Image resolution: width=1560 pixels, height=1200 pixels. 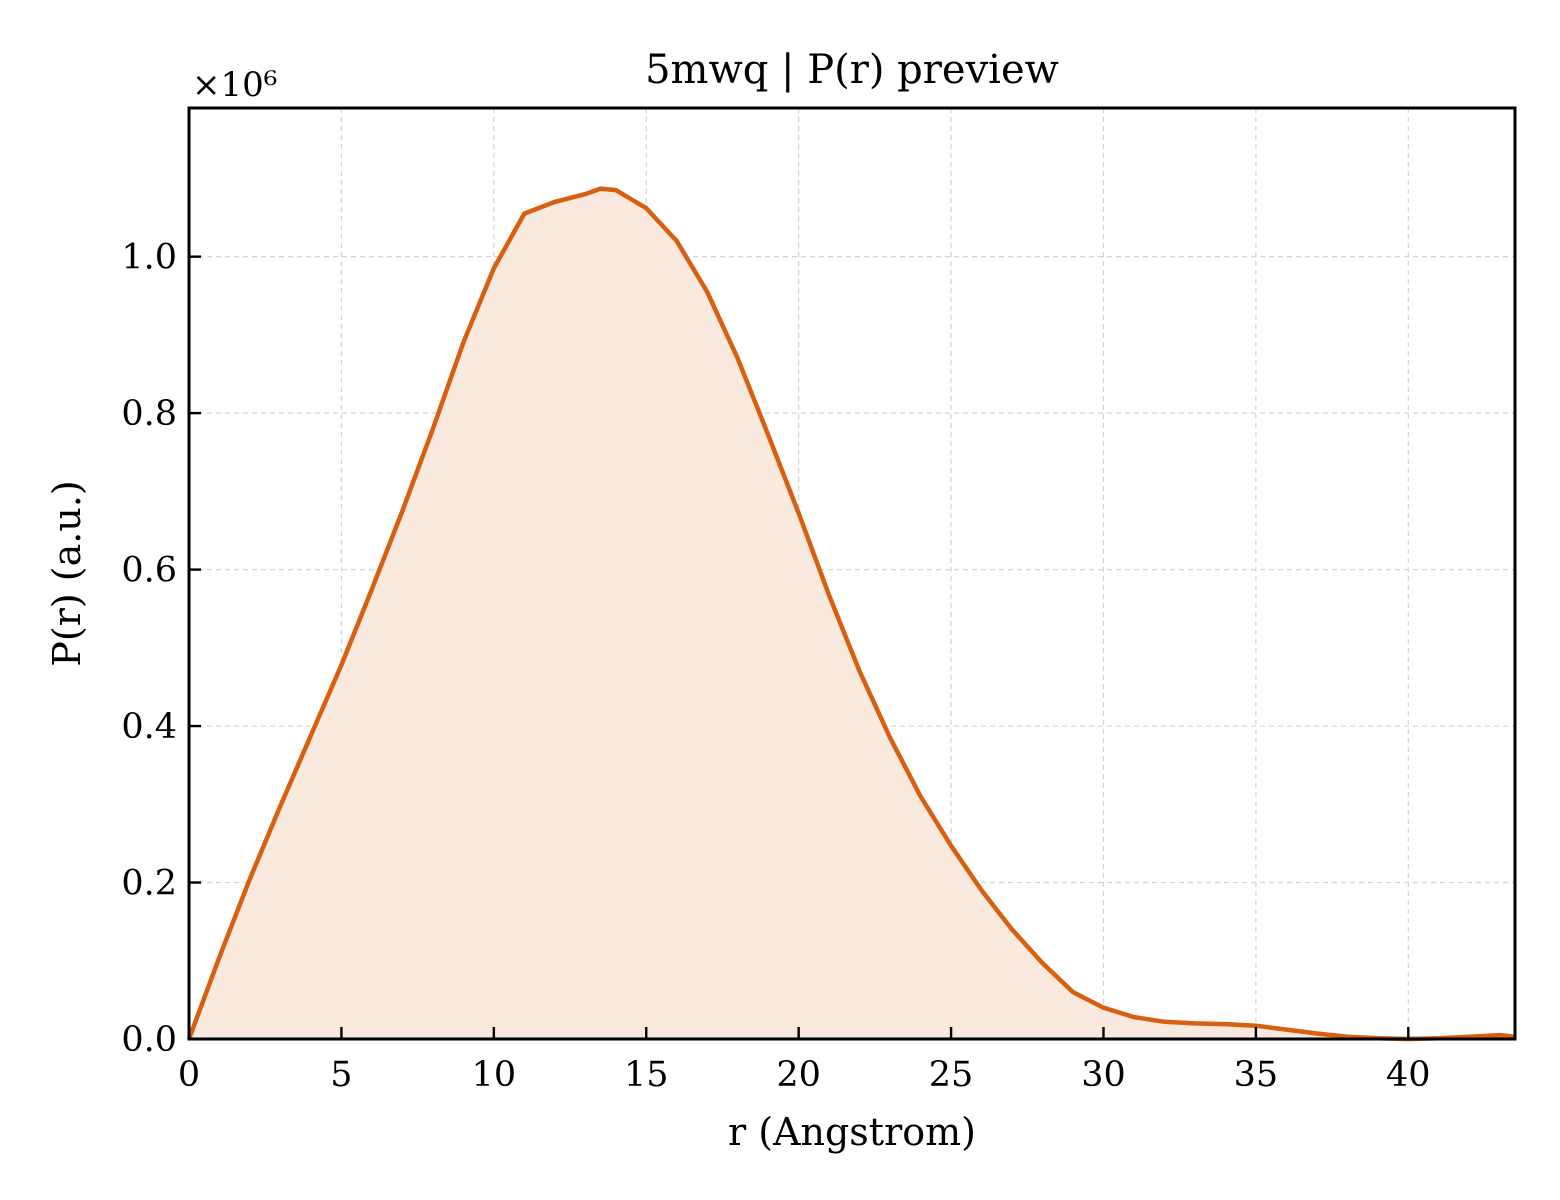 What do you see at coordinates (951, 1075) in the screenshot?
I see `x-tick-label: 25` at bounding box center [951, 1075].